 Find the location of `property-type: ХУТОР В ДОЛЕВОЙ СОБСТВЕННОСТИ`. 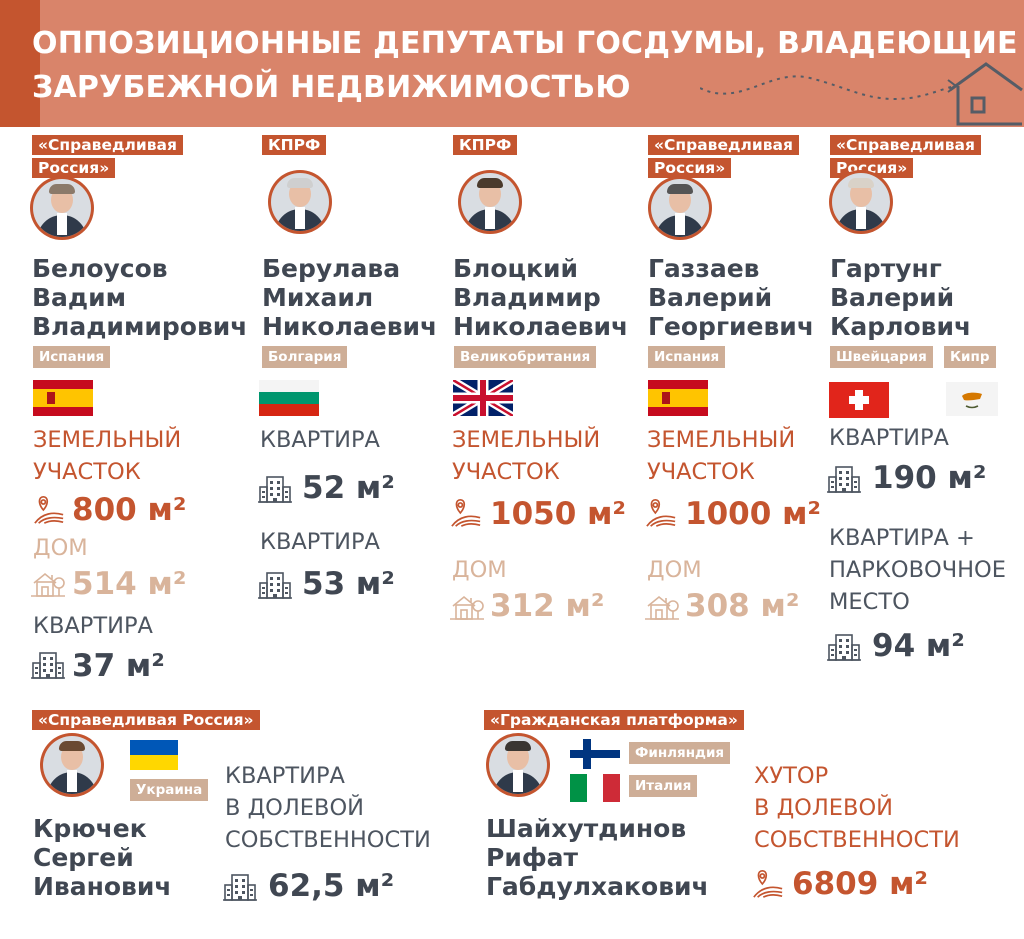

property-type: ХУТОР В ДОЛЕВОЙ СОБСТВЕННОСТИ is located at coordinates (857, 808).